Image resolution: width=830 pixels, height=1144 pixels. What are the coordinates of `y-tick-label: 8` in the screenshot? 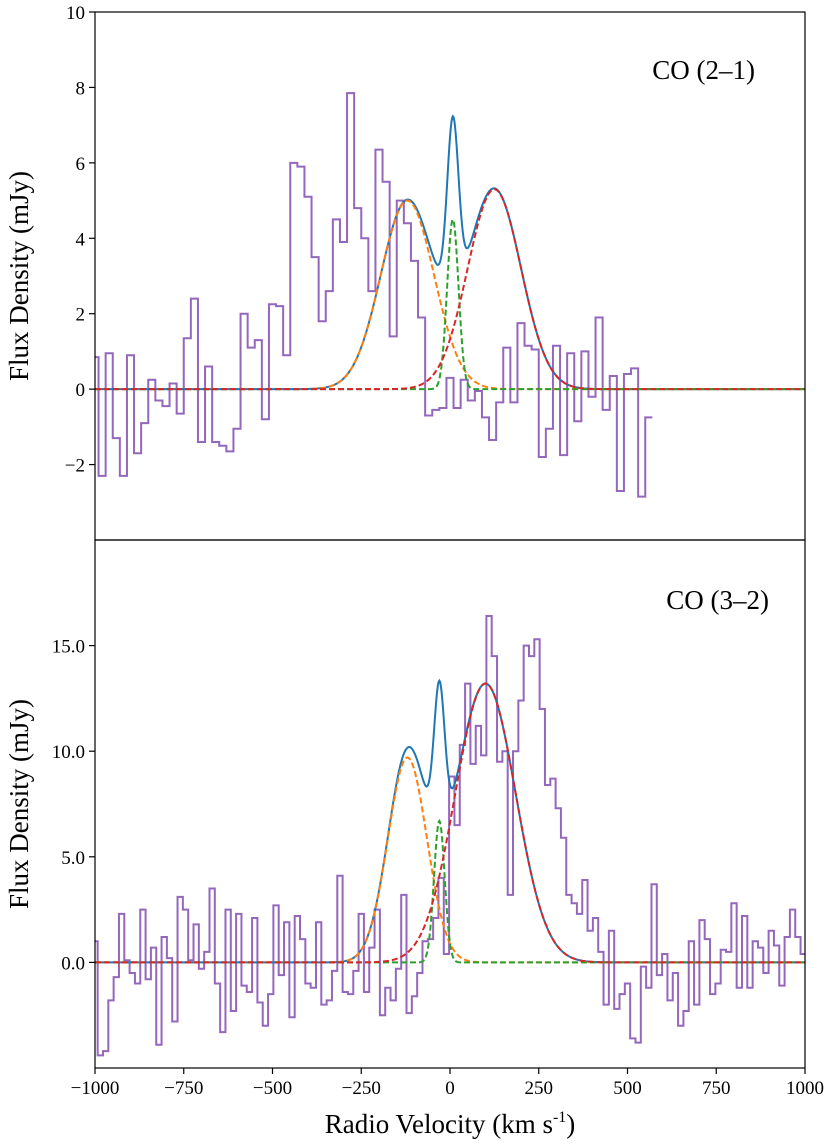 It's located at (81, 88).